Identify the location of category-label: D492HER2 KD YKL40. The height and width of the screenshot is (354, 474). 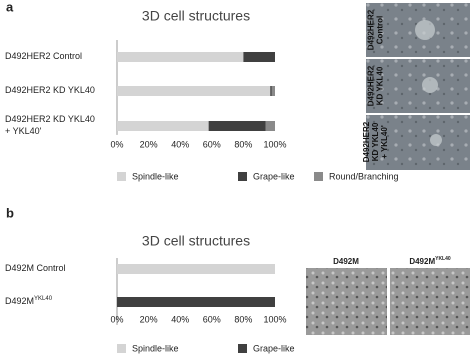
(50, 90).